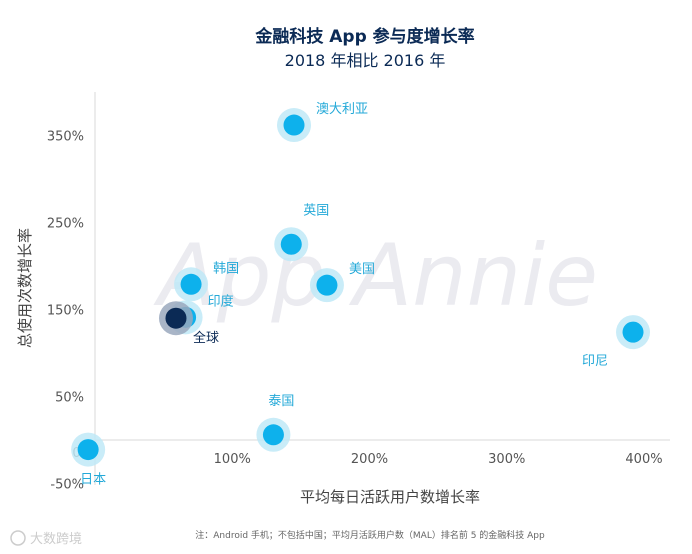  I want to click on x-tick-label: 300%, so click(506, 459).